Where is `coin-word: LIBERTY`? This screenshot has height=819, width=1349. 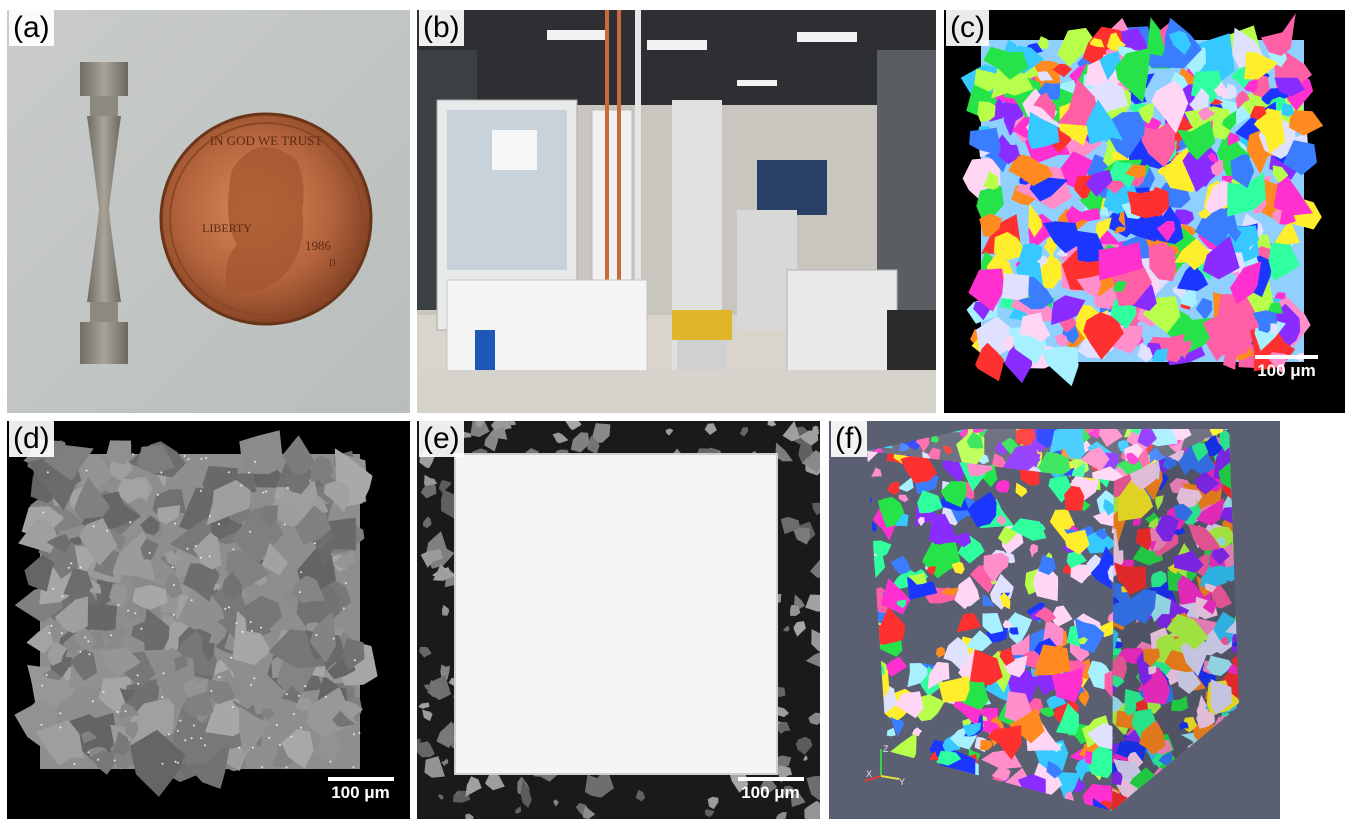 coin-word: LIBERTY is located at coordinates (227, 228).